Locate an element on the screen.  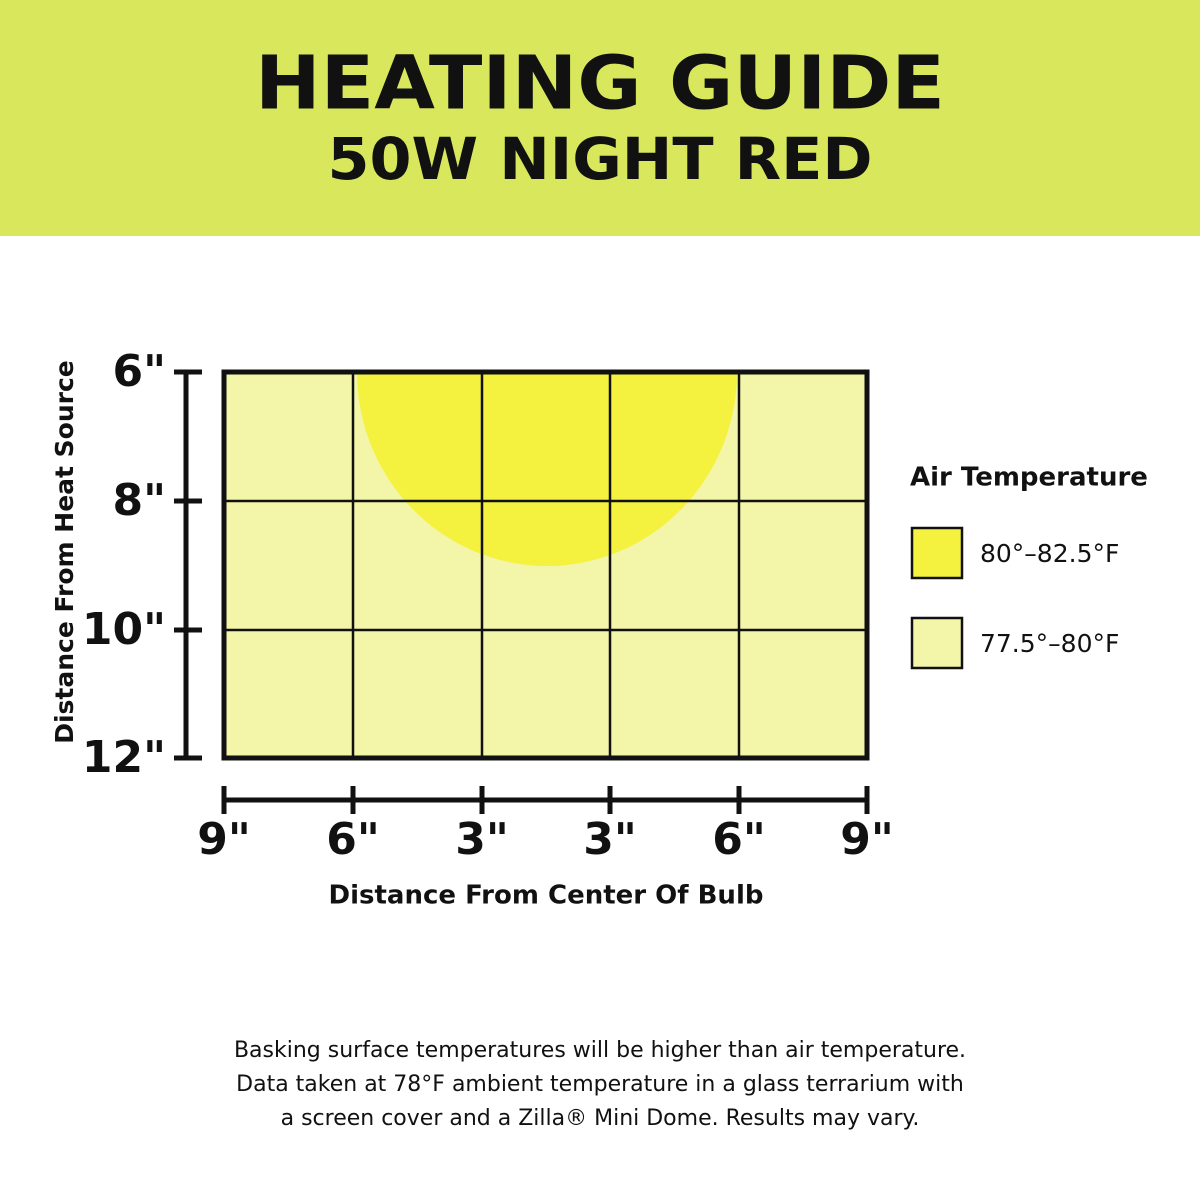
x-axis-label: Distance From Center Of Bulb is located at coordinates (546, 896).